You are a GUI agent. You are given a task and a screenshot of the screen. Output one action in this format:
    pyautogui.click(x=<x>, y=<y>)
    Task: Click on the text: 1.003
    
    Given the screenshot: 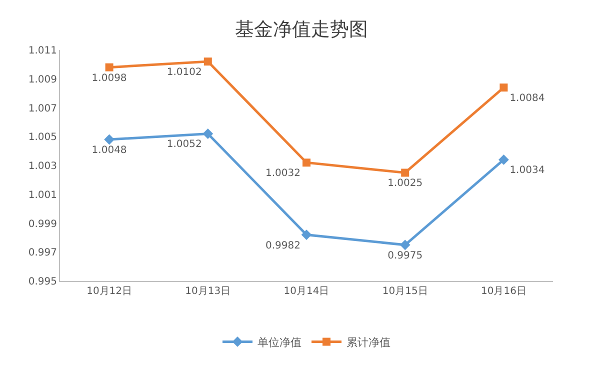 What is the action you would take?
    pyautogui.click(x=42, y=166)
    